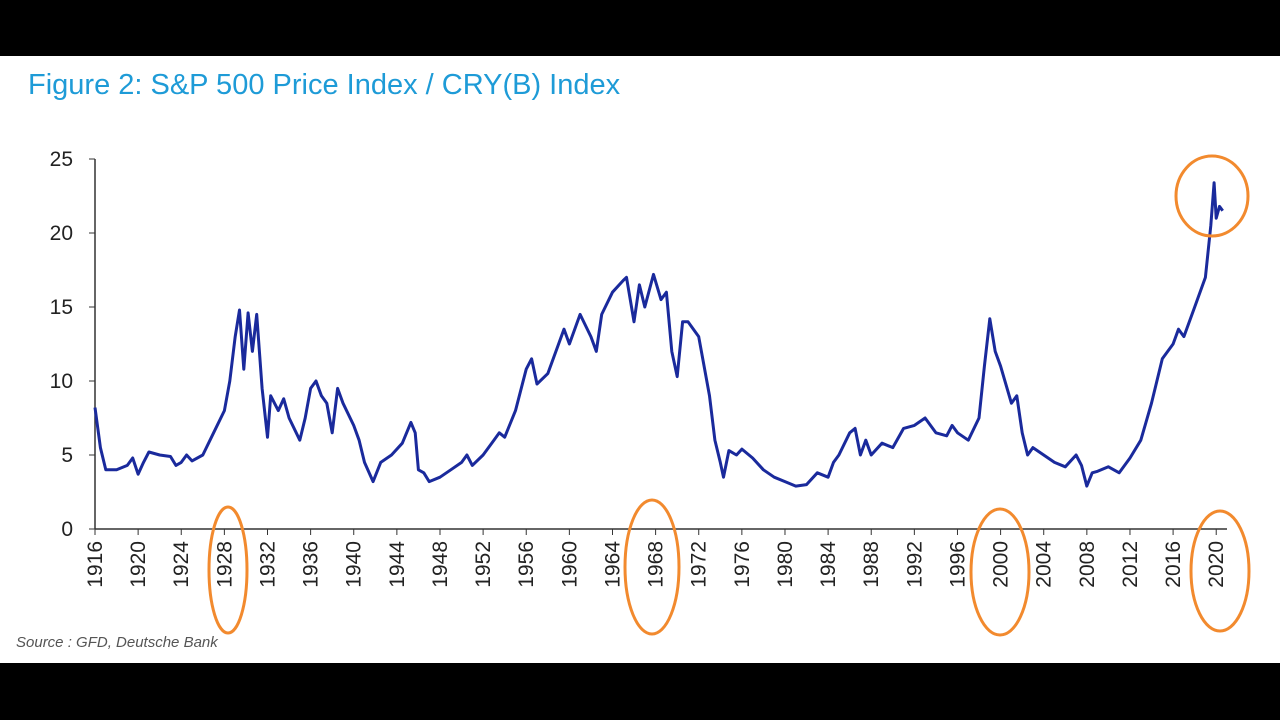 This screenshot has height=720, width=1280. Describe the element at coordinates (181, 564) in the screenshot. I see `x-tick-label: 1924` at that location.